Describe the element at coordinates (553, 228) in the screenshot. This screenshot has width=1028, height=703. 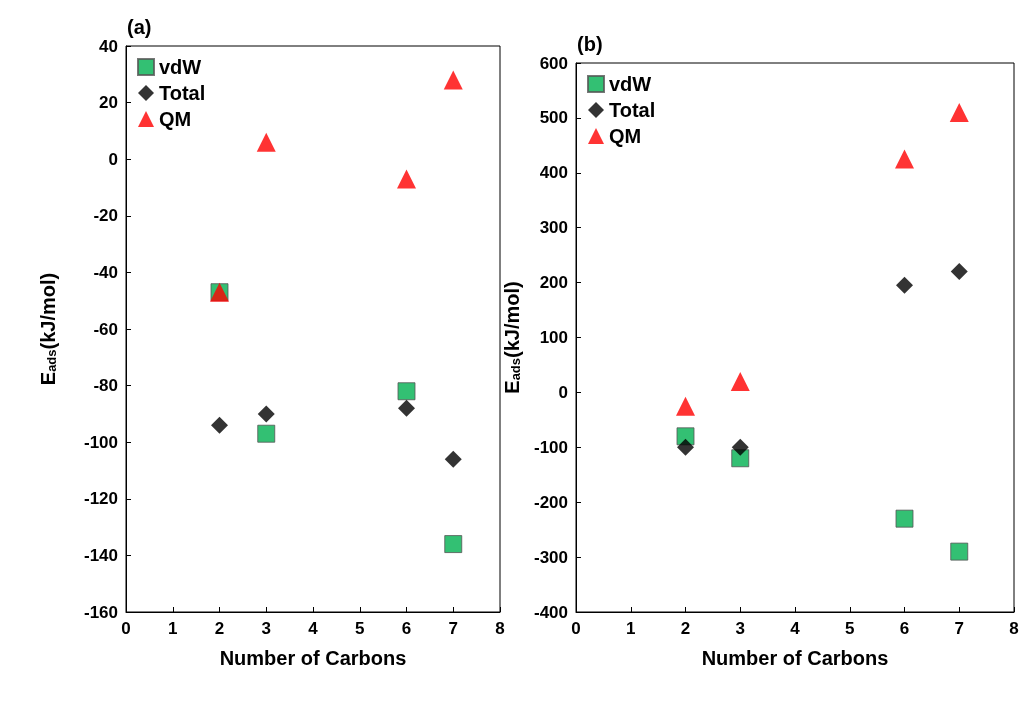
I see `y-tick-label: 300` at that location.